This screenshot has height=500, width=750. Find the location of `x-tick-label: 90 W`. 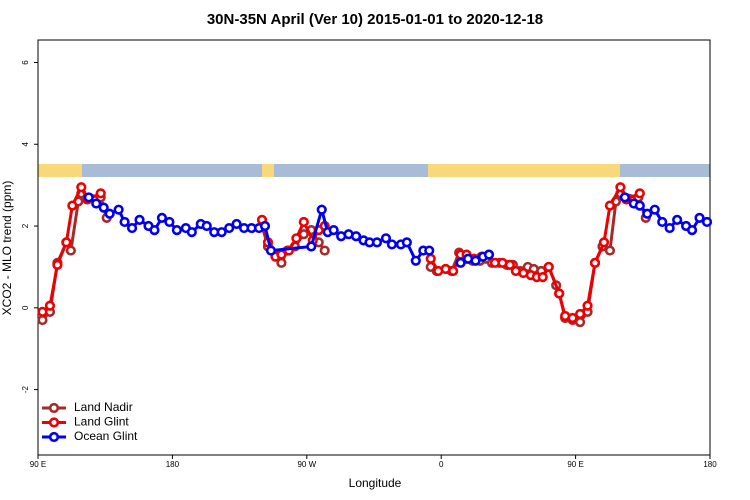

x-tick-label: 90 W is located at coordinates (306, 464).